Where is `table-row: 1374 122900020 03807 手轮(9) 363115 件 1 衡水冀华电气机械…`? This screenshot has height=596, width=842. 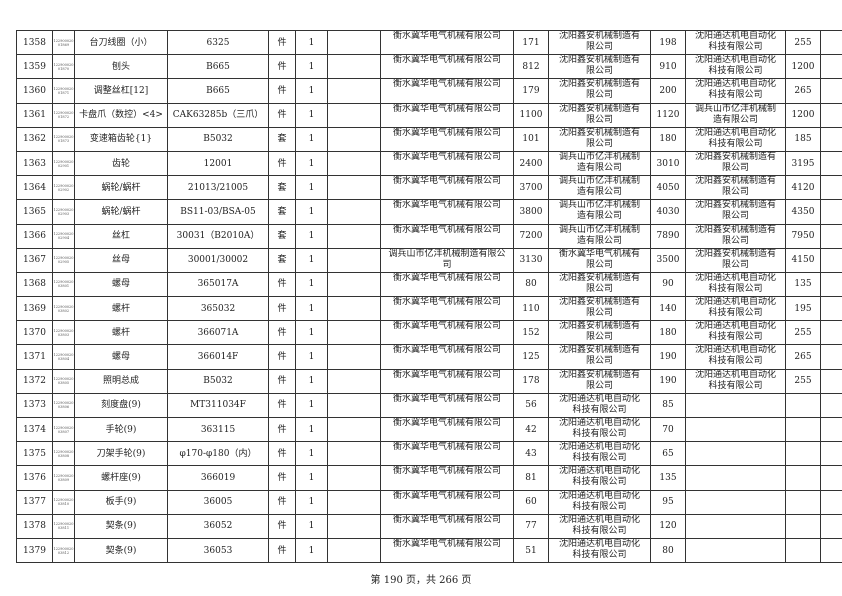 table-row: 1374 122900020 03807 手轮(9) 363115 件 1 衡水冀华电气机械… is located at coordinates (429, 429).